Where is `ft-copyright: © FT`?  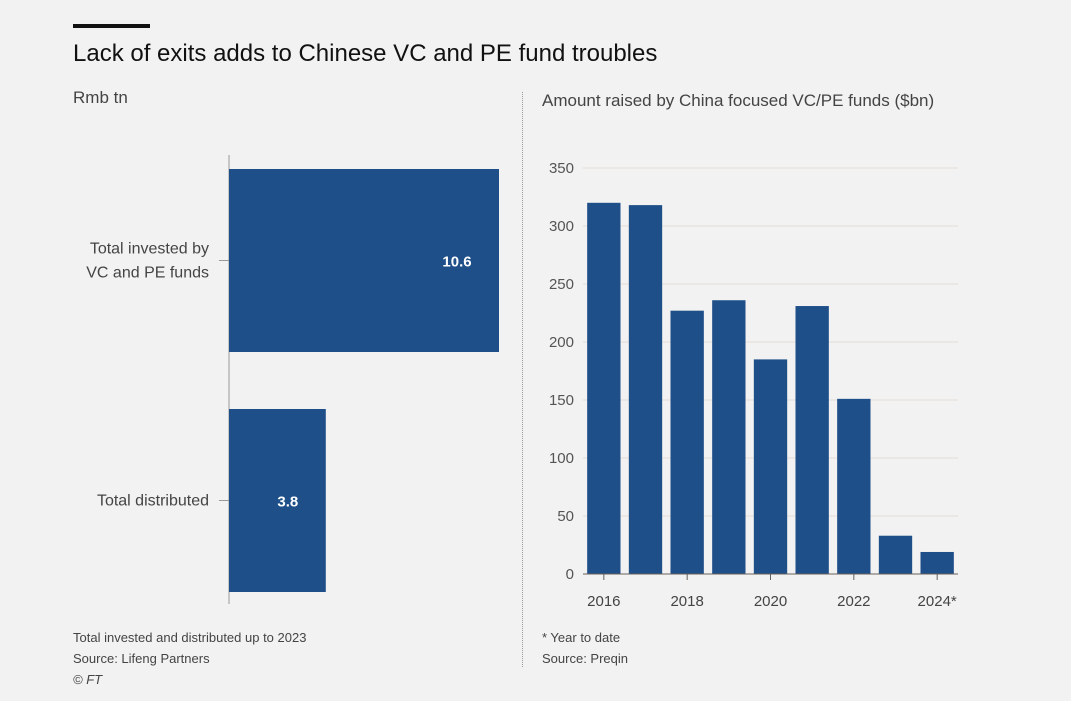
ft-copyright: © FT is located at coordinates (88, 679).